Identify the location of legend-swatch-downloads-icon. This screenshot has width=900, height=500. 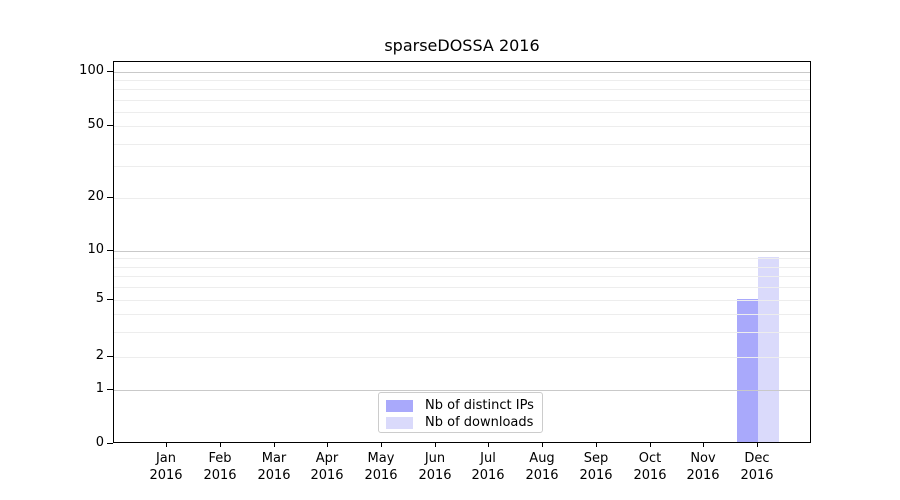
(399, 423).